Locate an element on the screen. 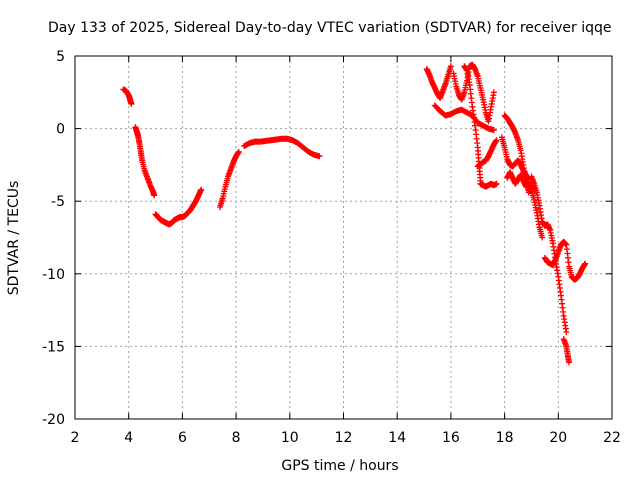 The height and width of the screenshot is (480, 640). y-tick-label: -20 is located at coordinates (53, 420).